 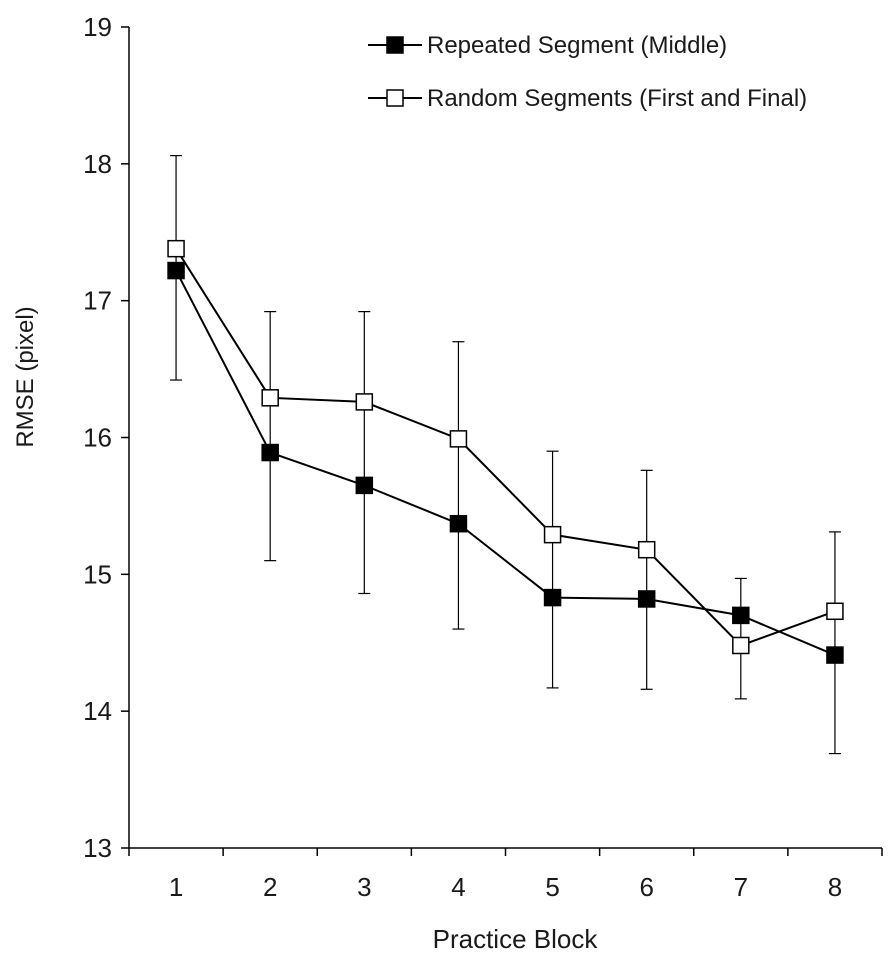 What do you see at coordinates (97, 711) in the screenshot?
I see `y-tick-label: 14` at bounding box center [97, 711].